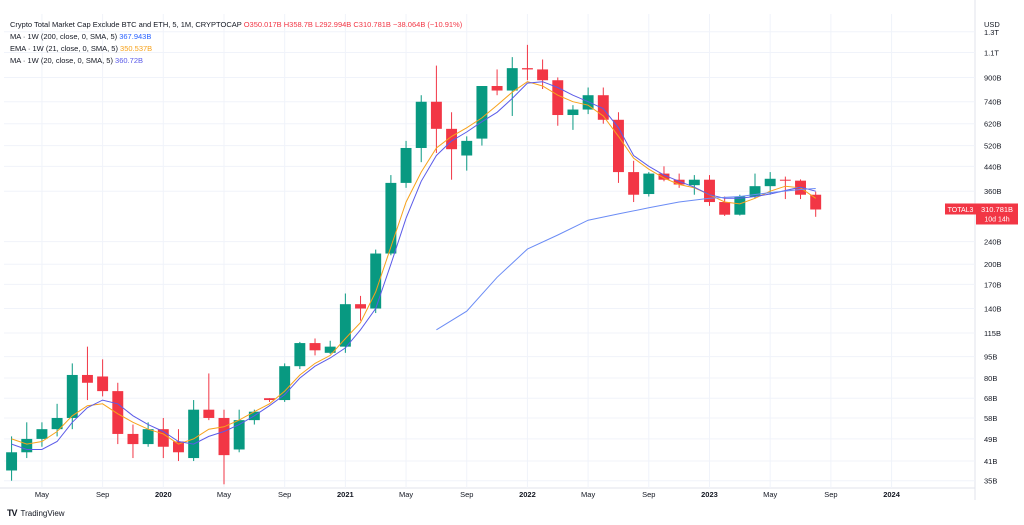  What do you see at coordinates (993, 309) in the screenshot?
I see `y-tick-label: 140B` at bounding box center [993, 309].